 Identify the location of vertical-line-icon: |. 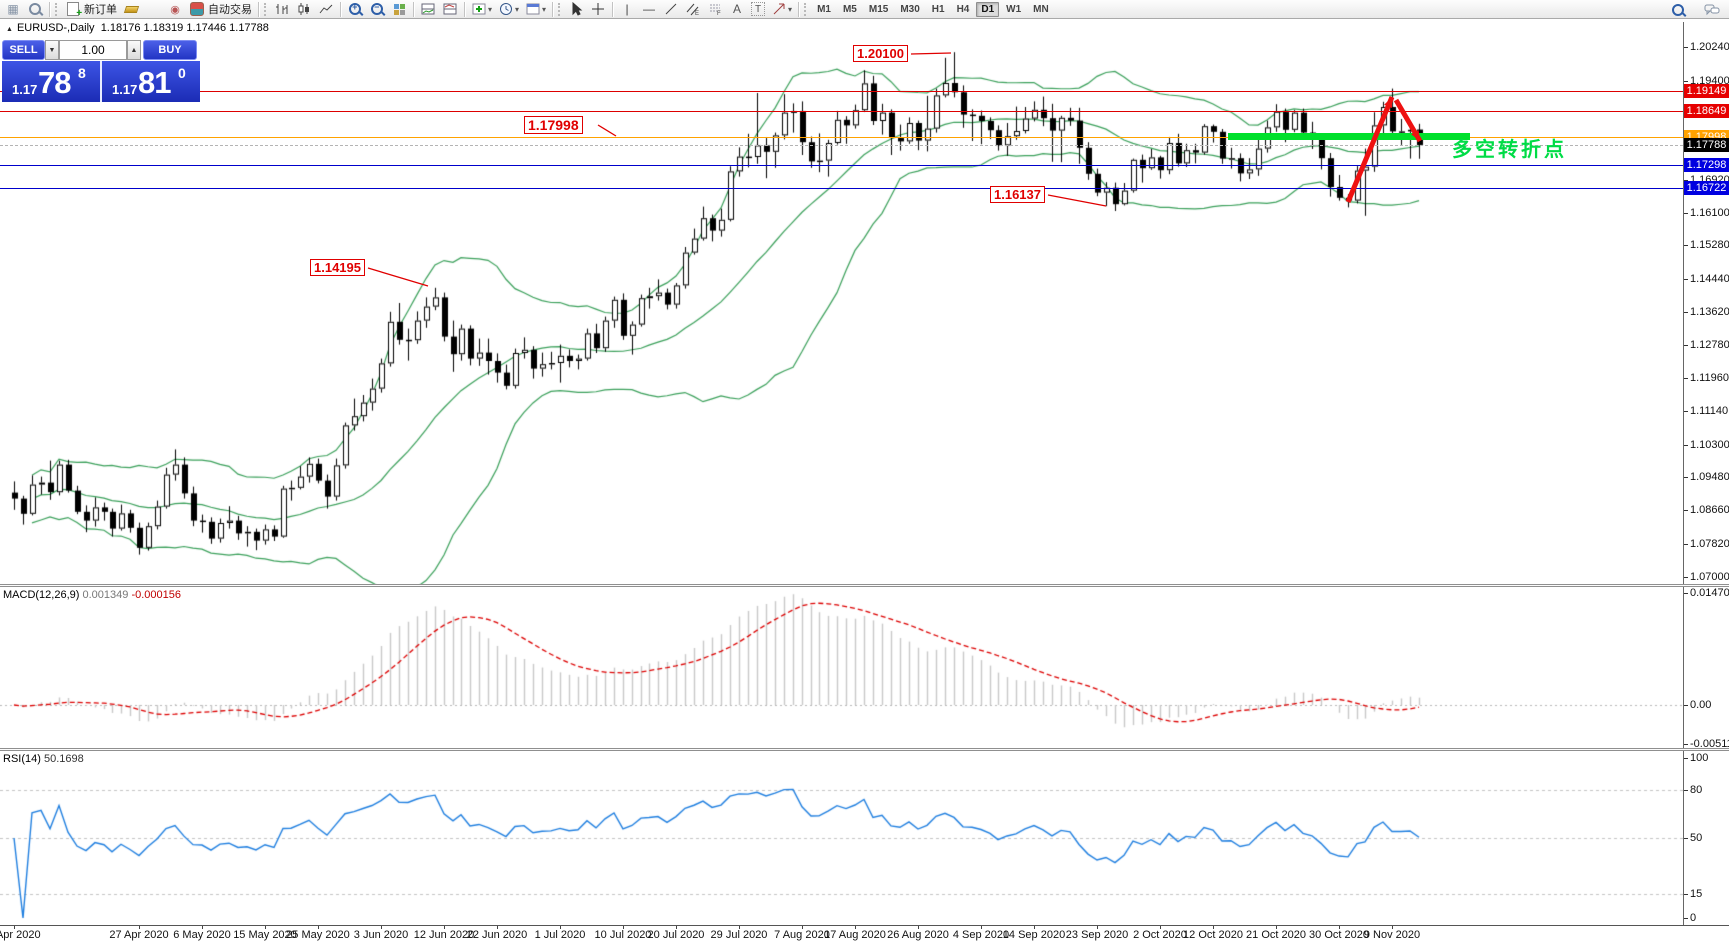
(627, 9).